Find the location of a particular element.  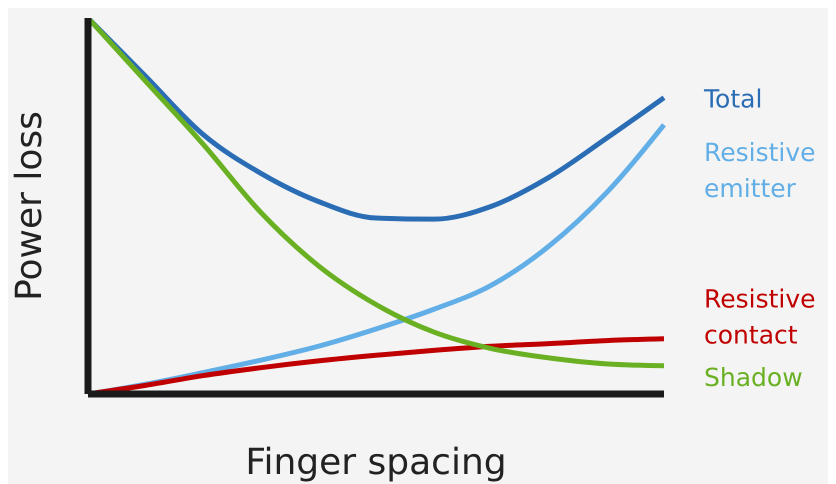

series-label: Resistive emitter is located at coordinates (760, 170).